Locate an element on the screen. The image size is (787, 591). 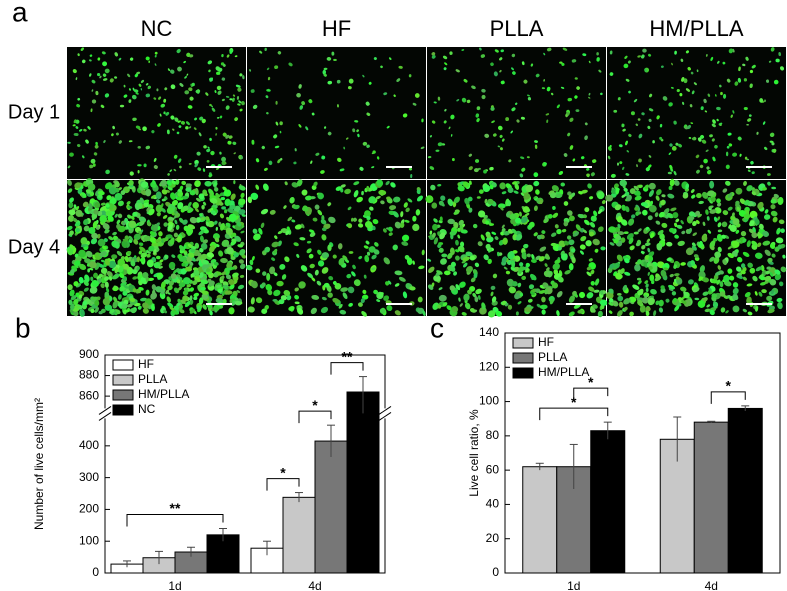
legend-swatch is located at coordinates (123, 410).